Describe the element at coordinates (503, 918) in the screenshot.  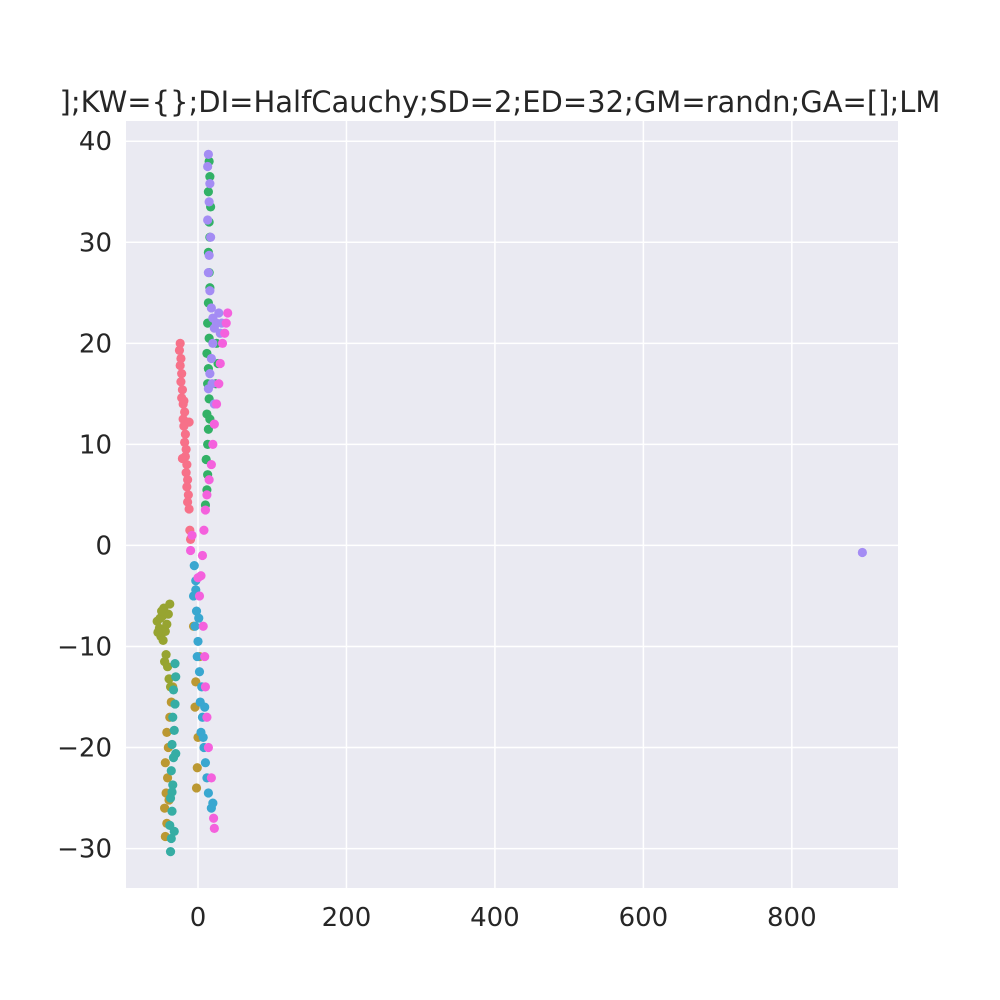
I see `x-axis-ticks: 0 200 400 600 800` at that location.